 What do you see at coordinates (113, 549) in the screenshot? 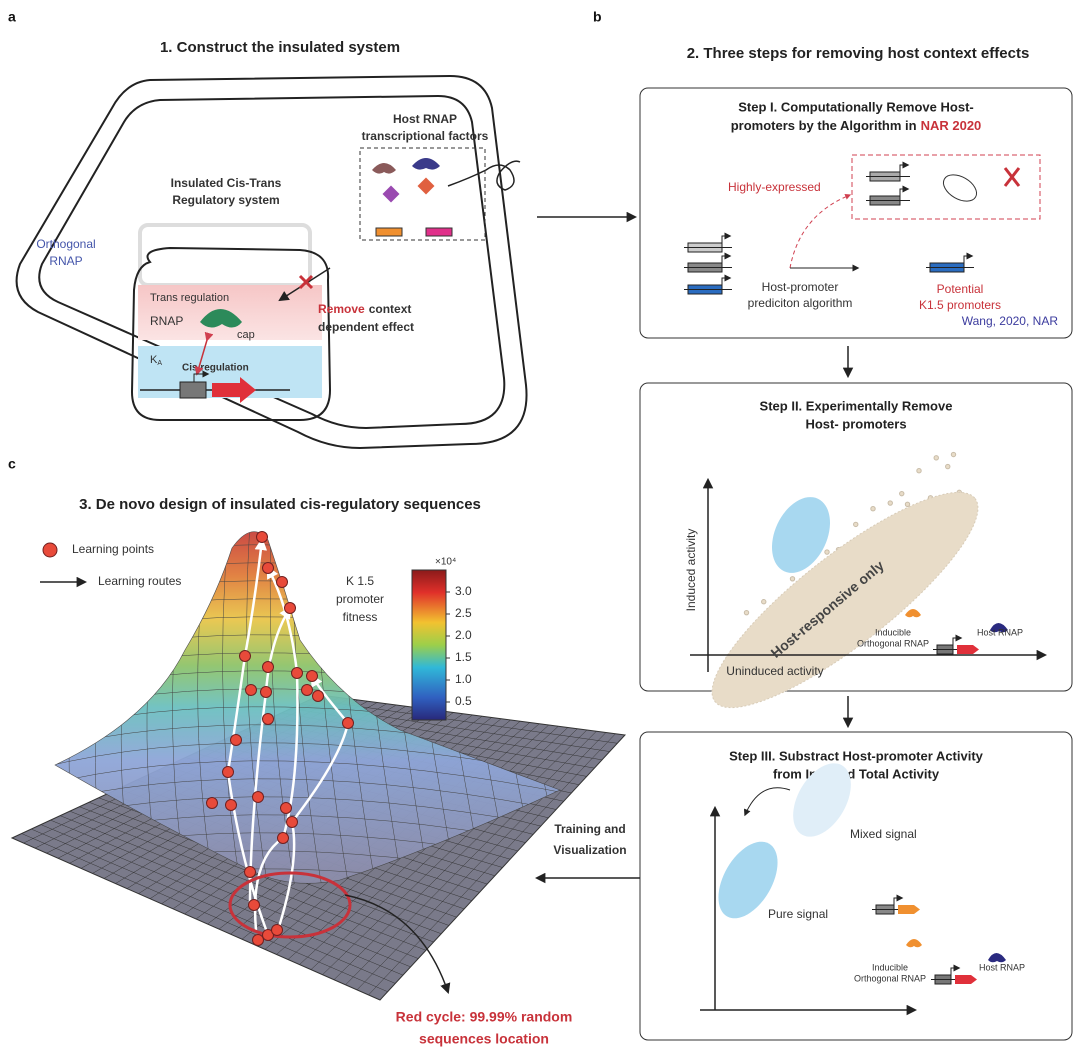
I see `legend-label: Learning points` at bounding box center [113, 549].